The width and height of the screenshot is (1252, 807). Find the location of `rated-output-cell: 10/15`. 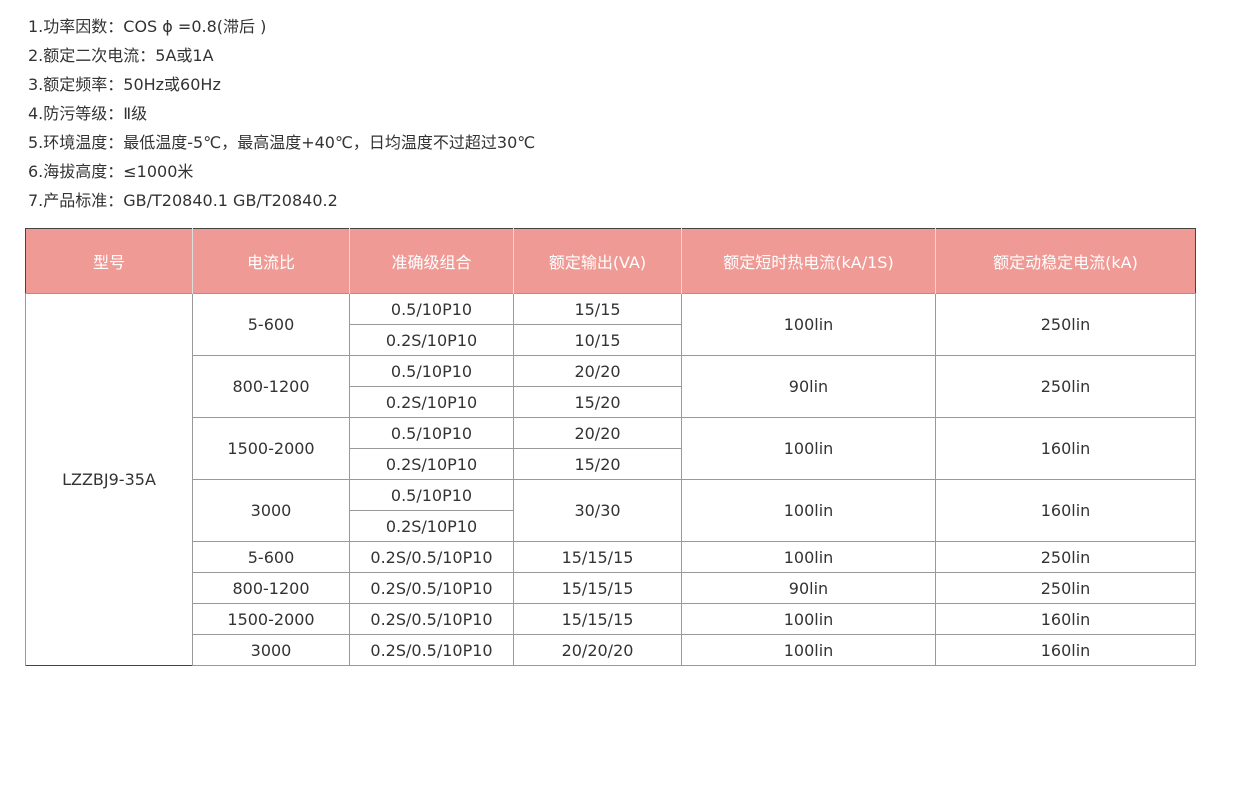

rated-output-cell: 10/15 is located at coordinates (597, 340).